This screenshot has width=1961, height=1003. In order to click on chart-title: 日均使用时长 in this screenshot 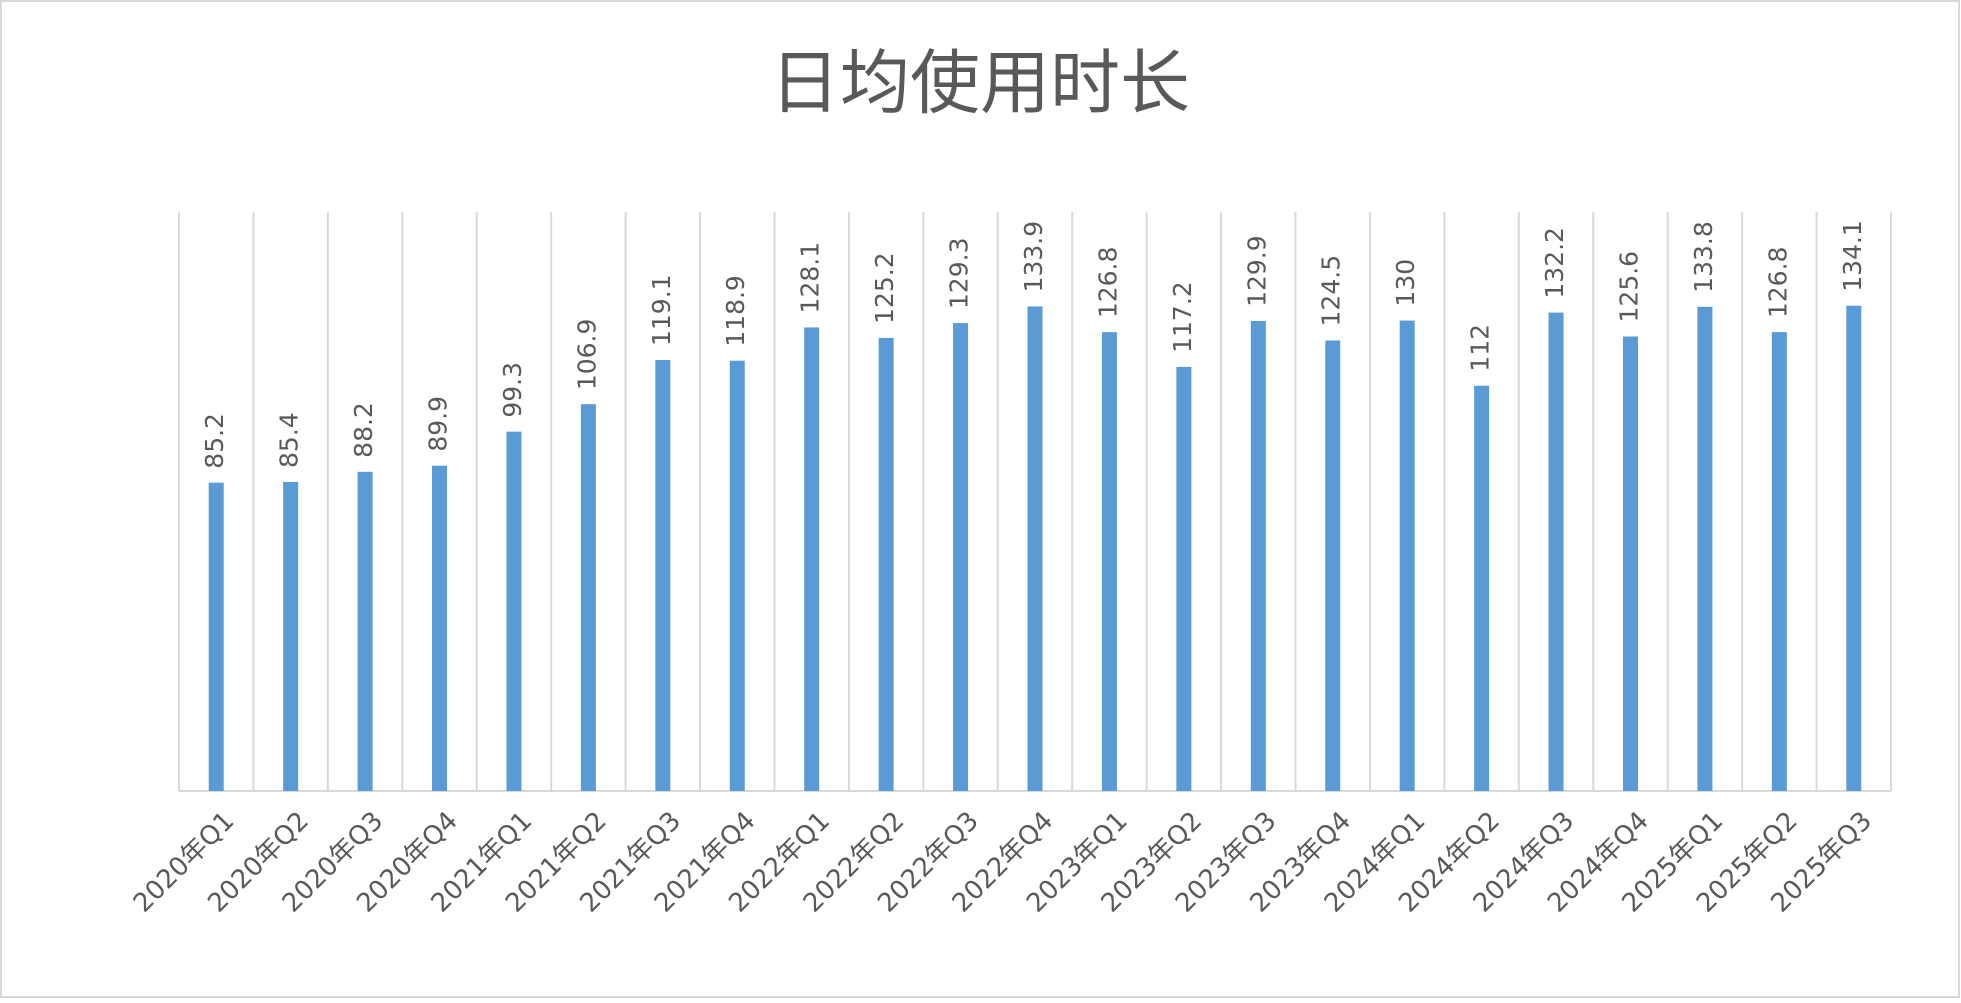, I will do `click(980, 83)`.